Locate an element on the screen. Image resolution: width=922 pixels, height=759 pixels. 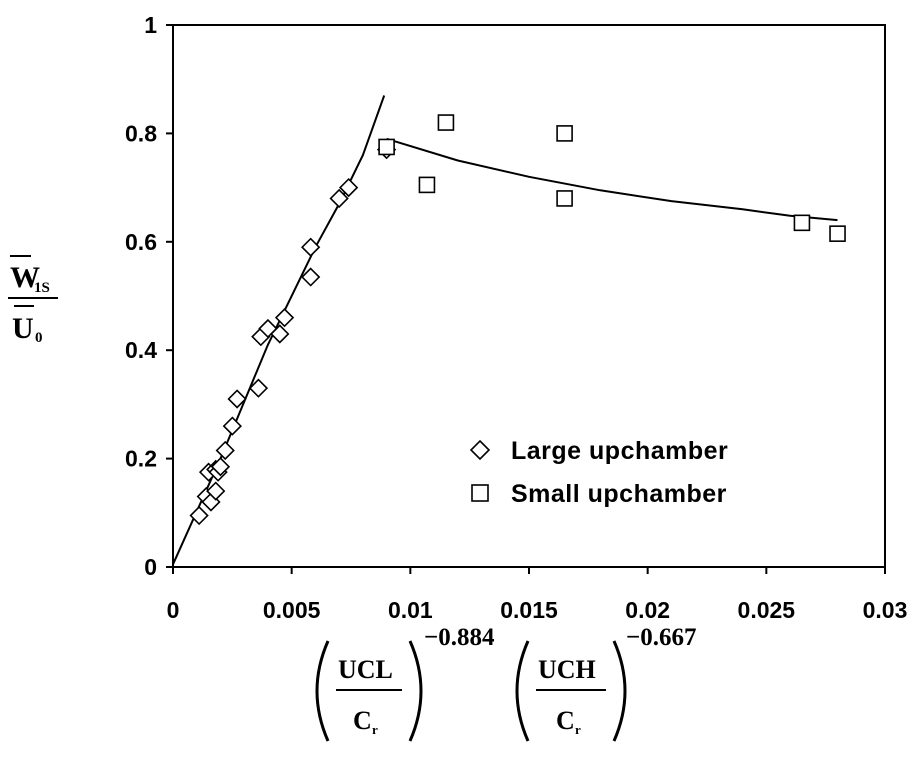
legend-label-small: Small upchamber is located at coordinates (619, 494).